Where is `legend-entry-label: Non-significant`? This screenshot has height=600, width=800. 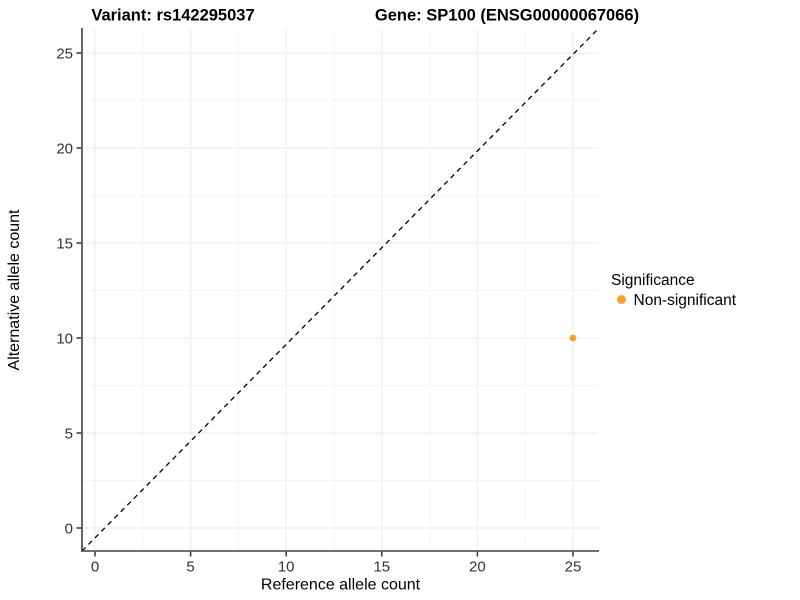 legend-entry-label: Non-significant is located at coordinates (685, 300).